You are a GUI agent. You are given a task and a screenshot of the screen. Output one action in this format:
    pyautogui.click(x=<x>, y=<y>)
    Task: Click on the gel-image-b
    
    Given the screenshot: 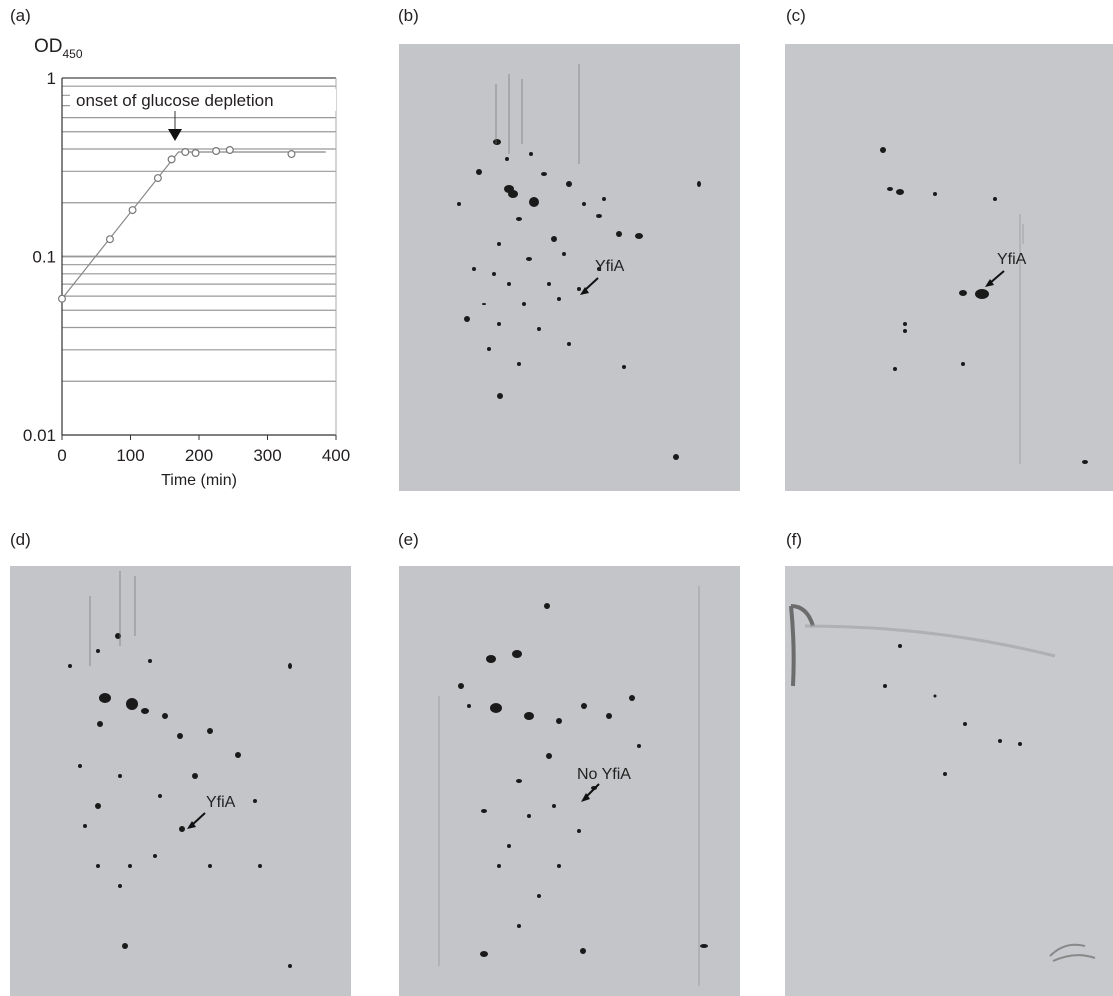 What is the action you would take?
    pyautogui.click(x=569, y=267)
    